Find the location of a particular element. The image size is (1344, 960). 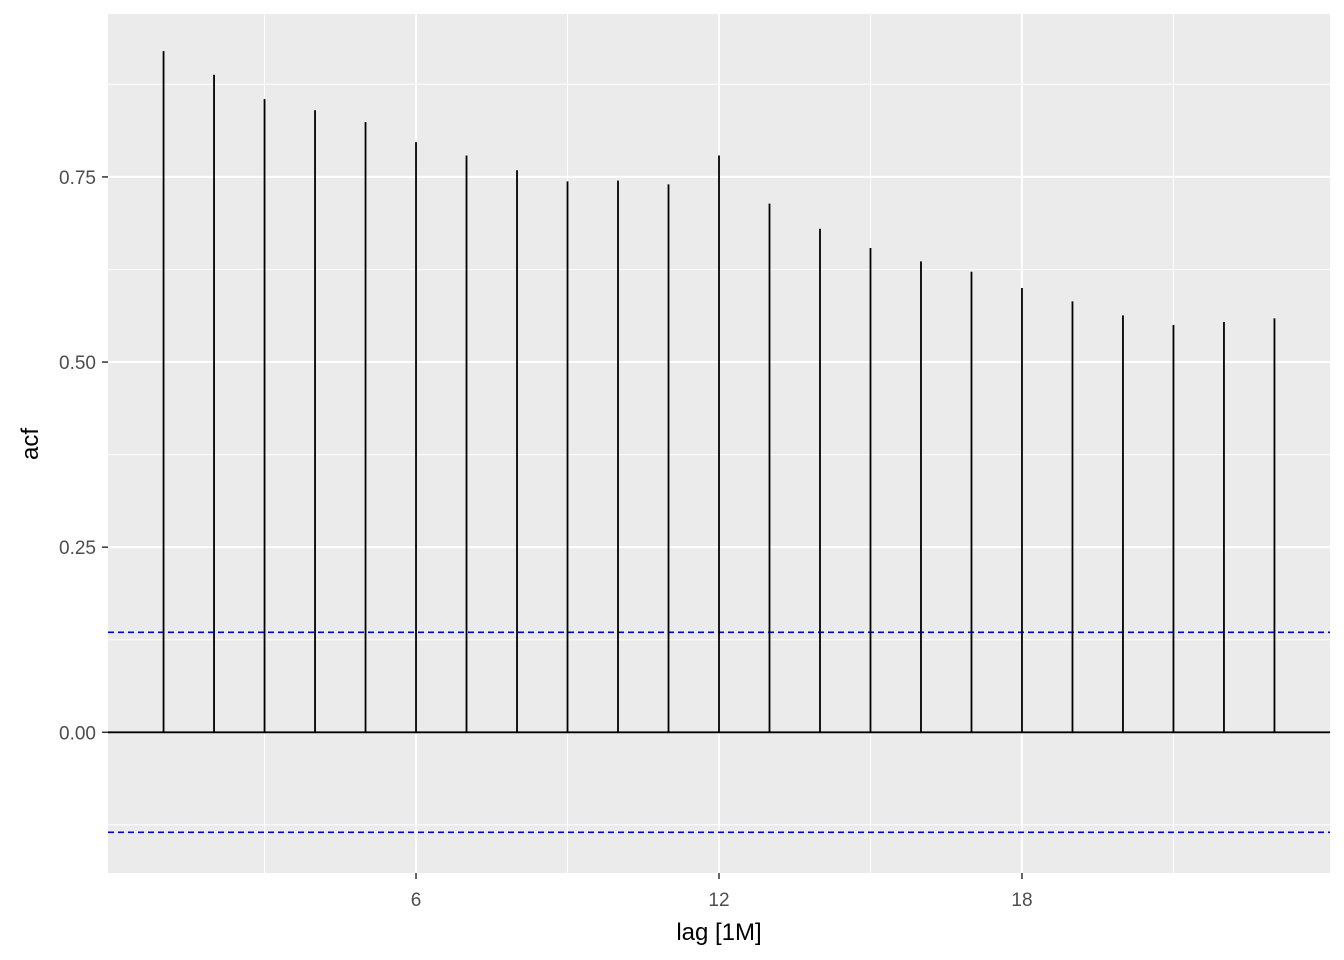

x-axis: 6 12 18 is located at coordinates (722, 892).